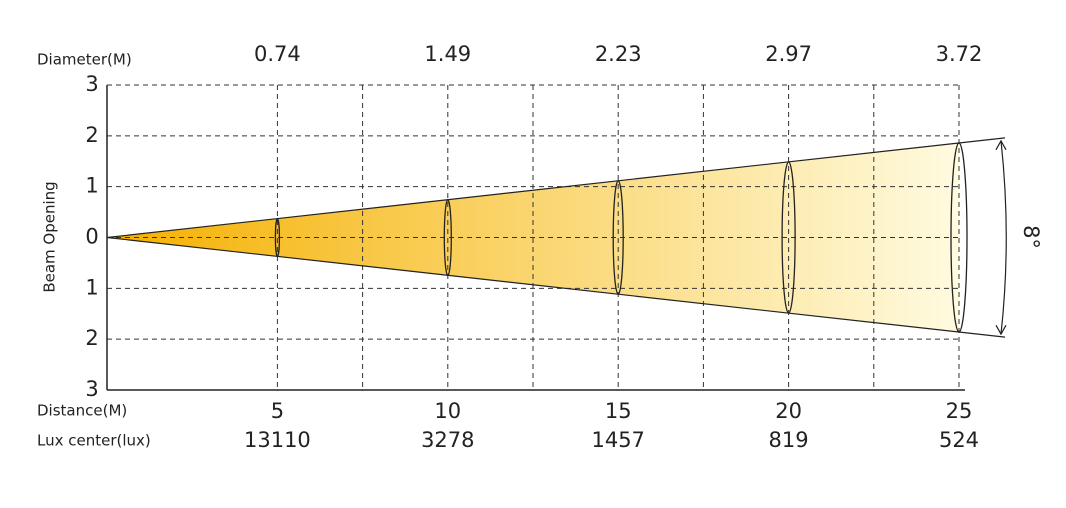 The width and height of the screenshot is (1066, 508). Describe the element at coordinates (82, 411) in the screenshot. I see `x-axis-label: Distance(M)` at that location.